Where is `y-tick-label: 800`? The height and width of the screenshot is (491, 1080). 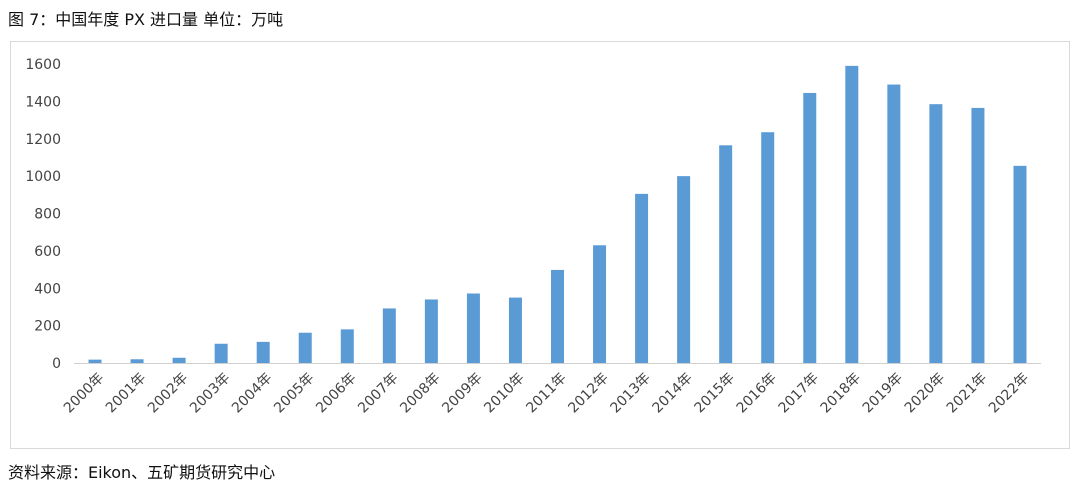 y-tick-label: 800 is located at coordinates (47, 215).